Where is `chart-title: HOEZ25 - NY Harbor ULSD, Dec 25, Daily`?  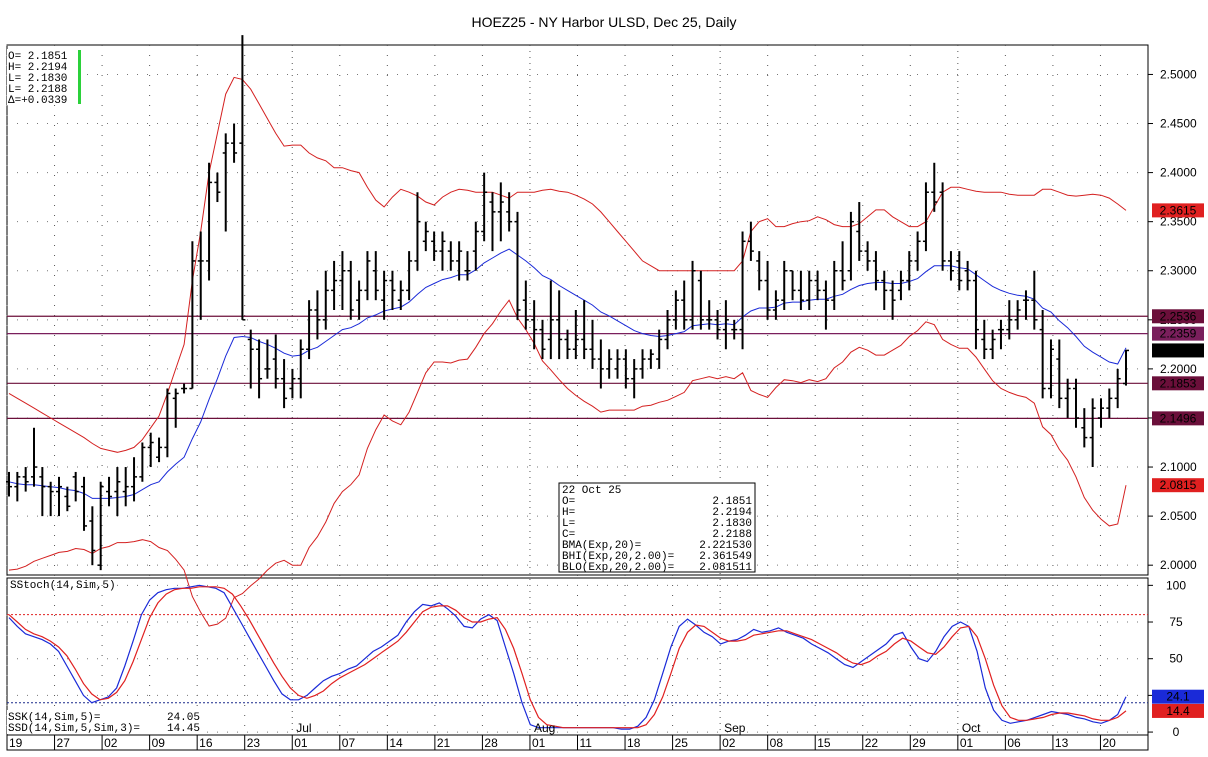 chart-title: HOEZ25 - NY Harbor ULSD, Dec 25, Daily is located at coordinates (604, 22).